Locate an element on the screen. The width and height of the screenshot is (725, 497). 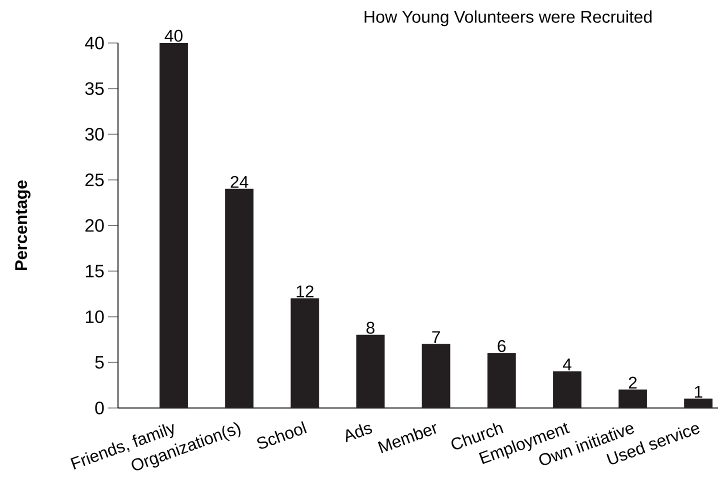
data-label: 12 is located at coordinates (305, 291).